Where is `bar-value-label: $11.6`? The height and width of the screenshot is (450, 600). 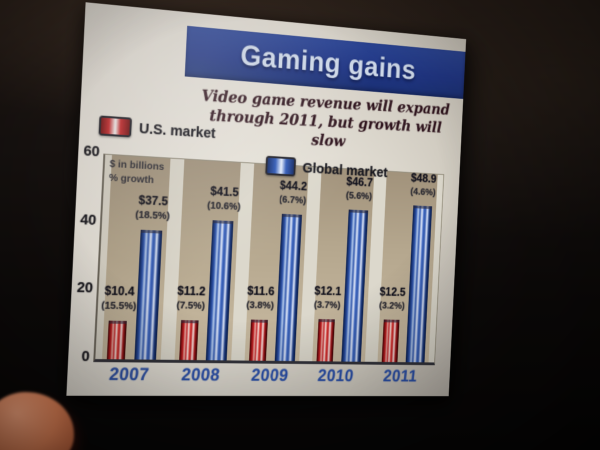 bar-value-label: $11.6 is located at coordinates (260, 291).